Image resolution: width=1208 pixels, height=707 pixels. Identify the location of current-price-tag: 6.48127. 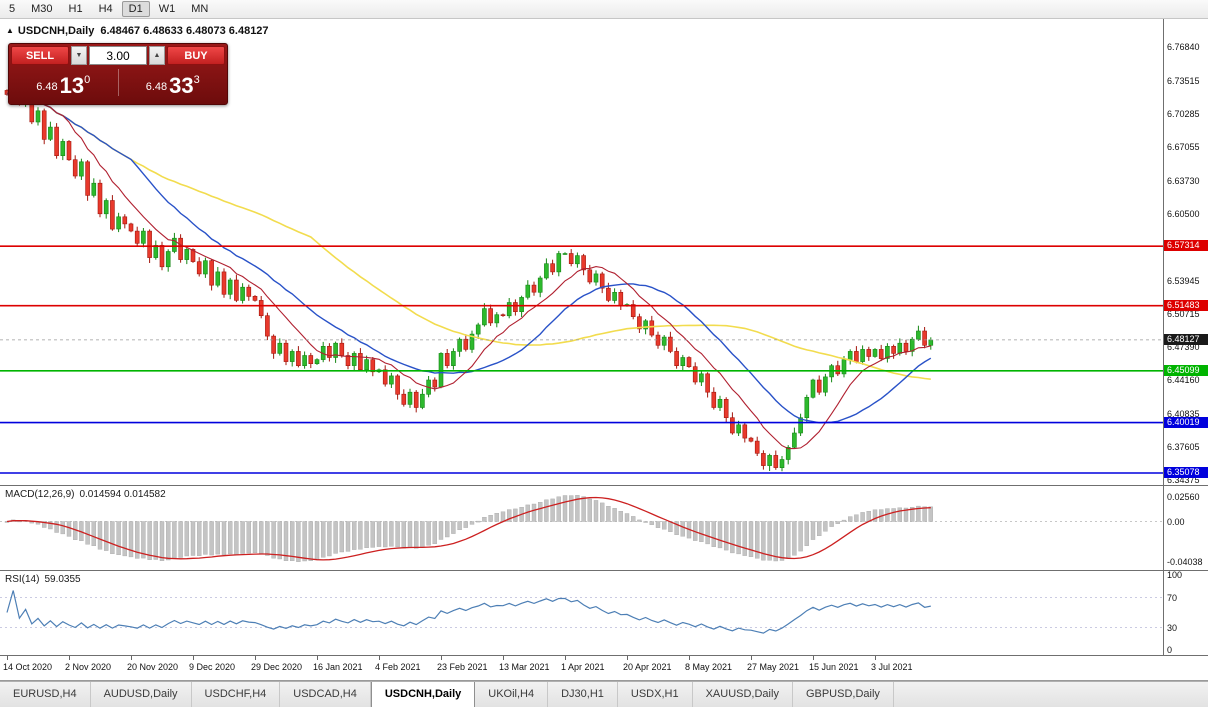
(1186, 339).